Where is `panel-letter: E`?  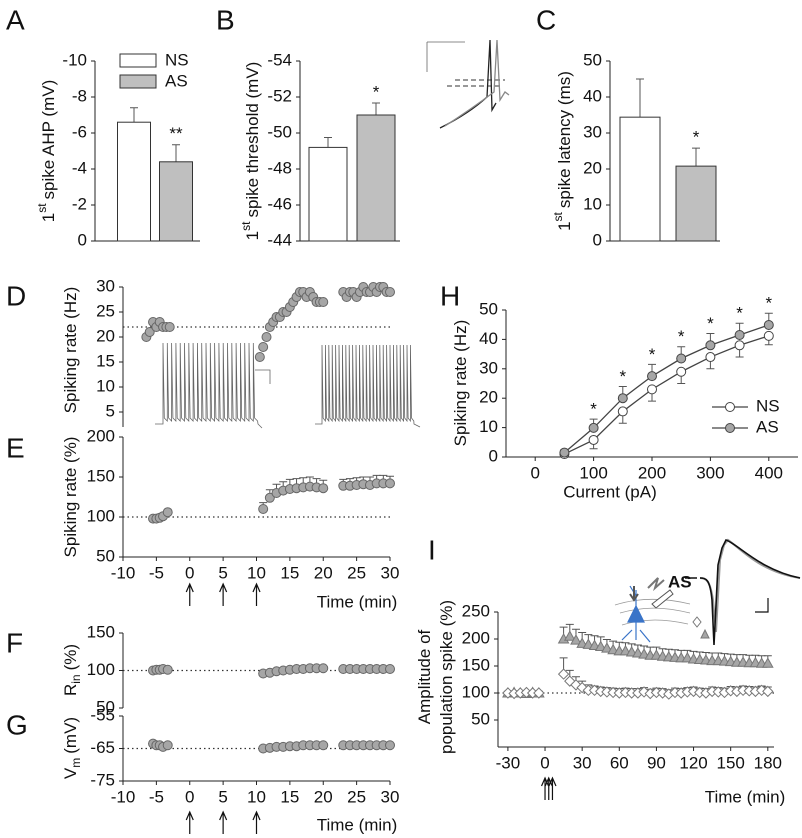 panel-letter: E is located at coordinates (15, 447).